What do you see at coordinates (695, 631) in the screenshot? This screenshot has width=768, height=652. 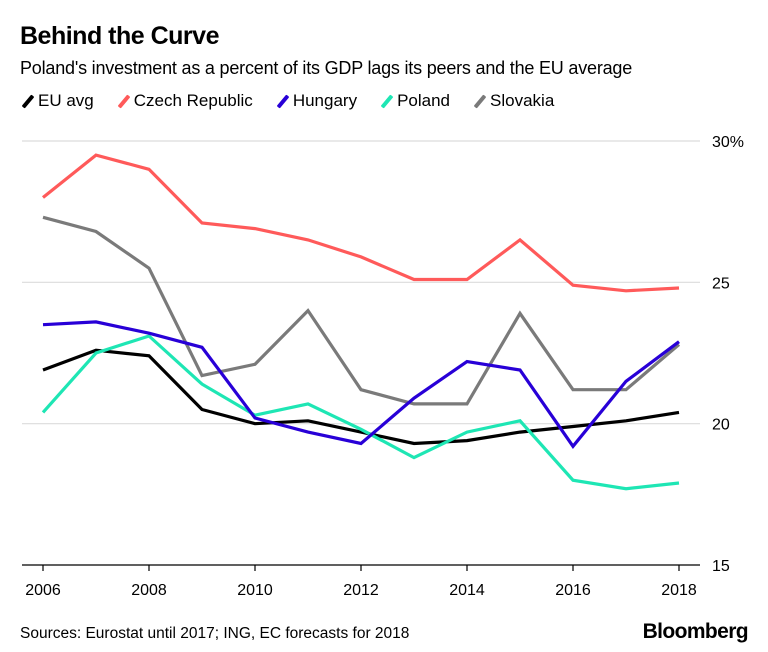 I see `bloomberg-logo: Bloomberg` at bounding box center [695, 631].